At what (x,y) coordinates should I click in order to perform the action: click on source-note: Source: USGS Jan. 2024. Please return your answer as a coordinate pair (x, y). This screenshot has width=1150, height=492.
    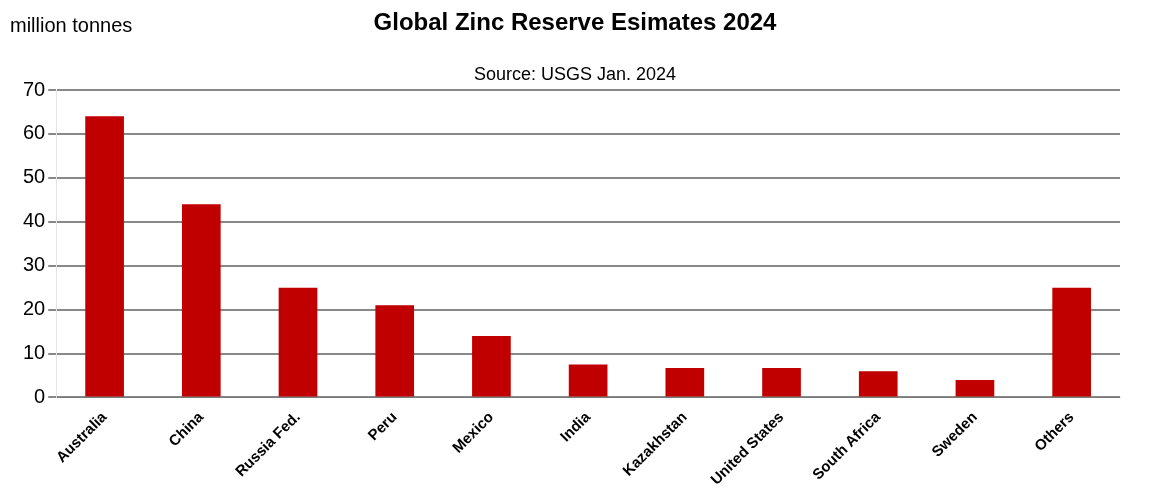
    Looking at the image, I should click on (575, 74).